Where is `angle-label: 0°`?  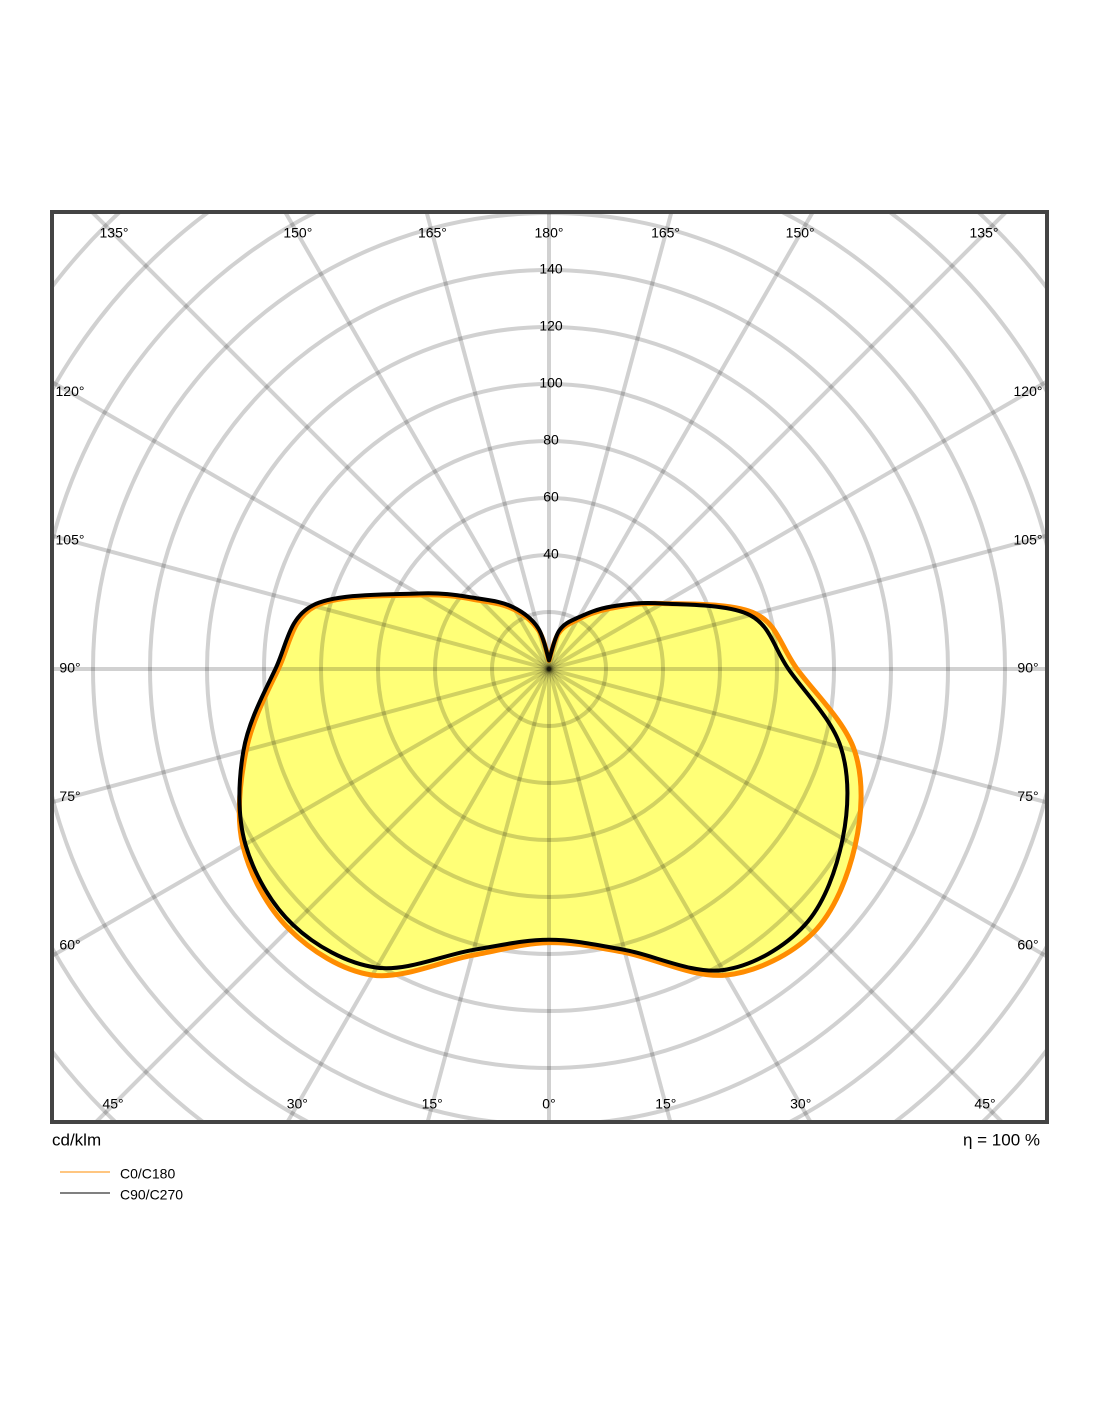
angle-label: 0° is located at coordinates (548, 1104).